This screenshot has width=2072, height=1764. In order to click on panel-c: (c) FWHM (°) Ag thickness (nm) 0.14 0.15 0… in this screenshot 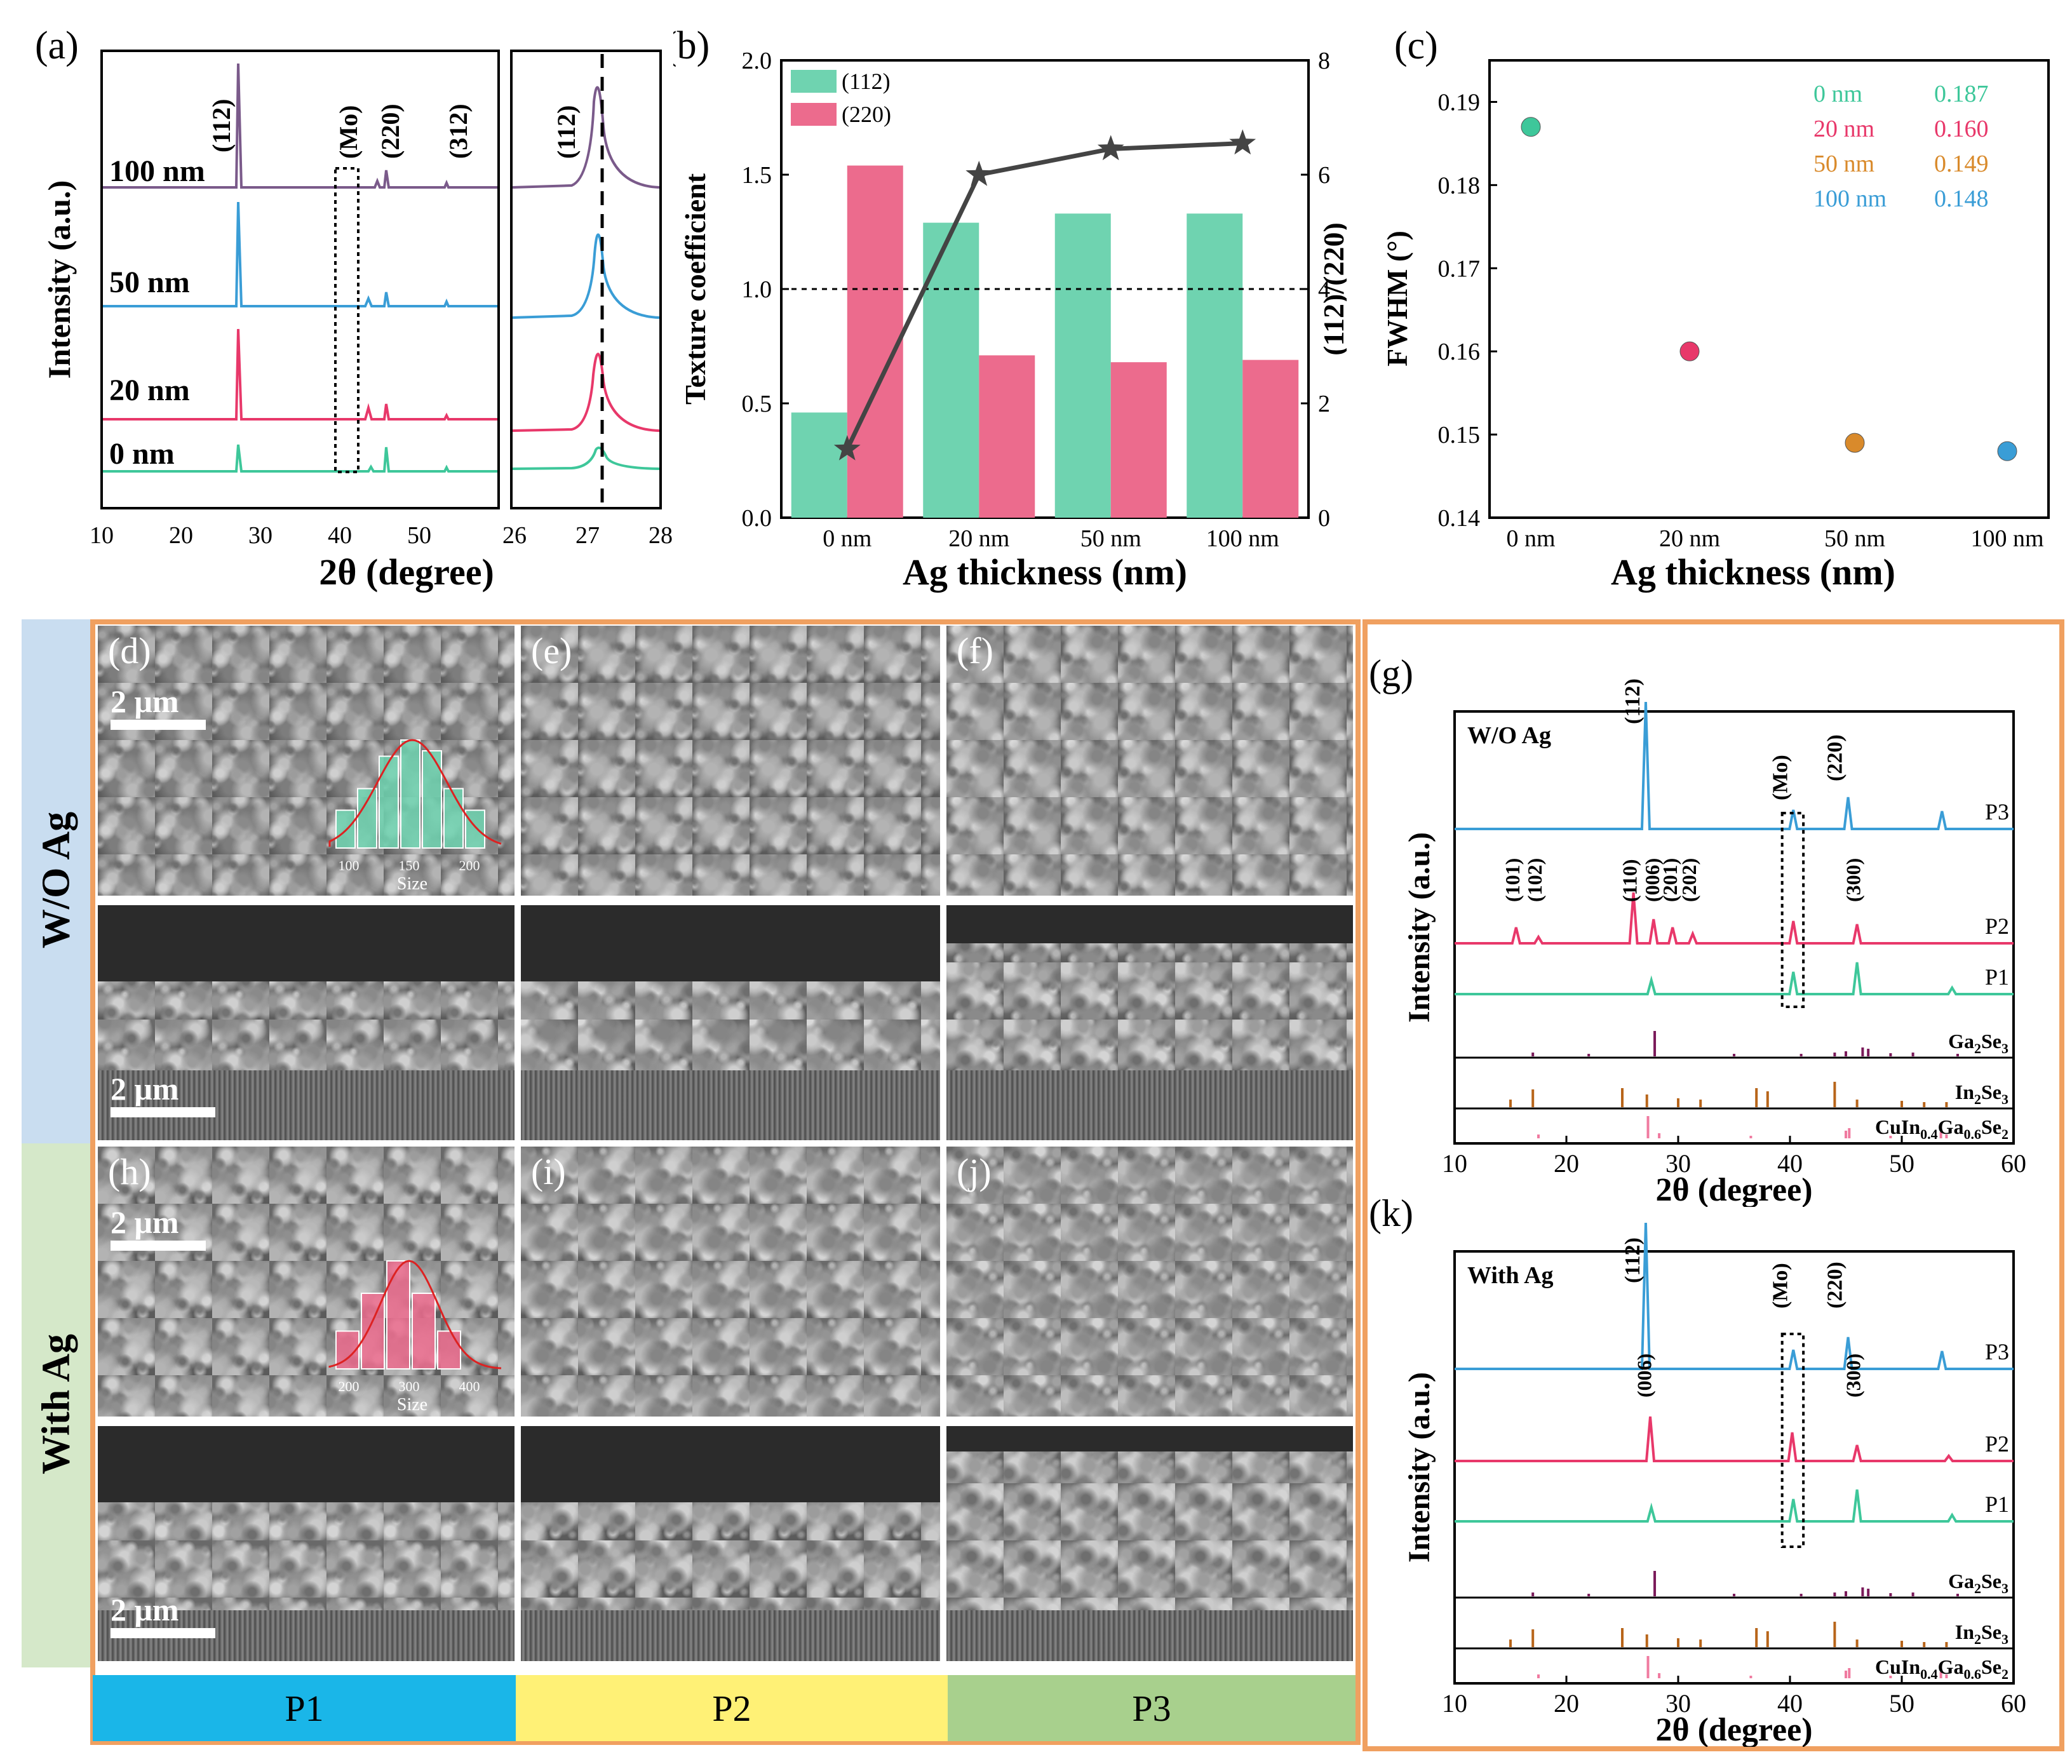, I will do `click(1715, 308)`.